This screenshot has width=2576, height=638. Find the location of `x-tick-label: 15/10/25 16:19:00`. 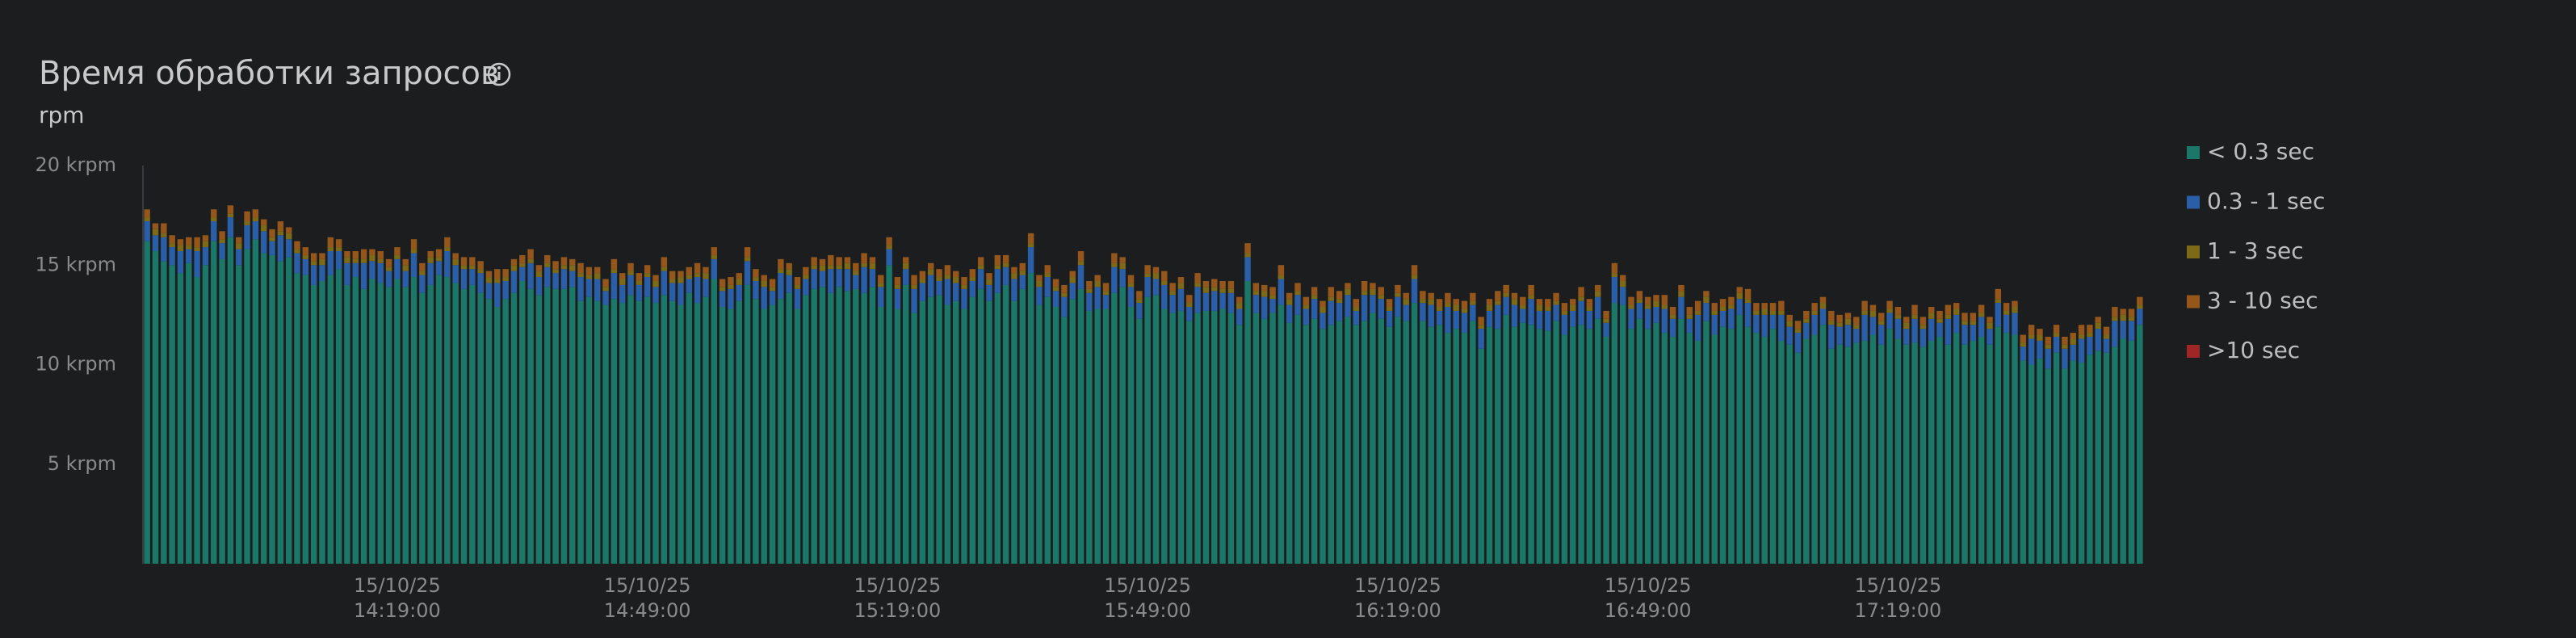

x-tick-label: 15/10/25 16:19:00 is located at coordinates (1397, 598).